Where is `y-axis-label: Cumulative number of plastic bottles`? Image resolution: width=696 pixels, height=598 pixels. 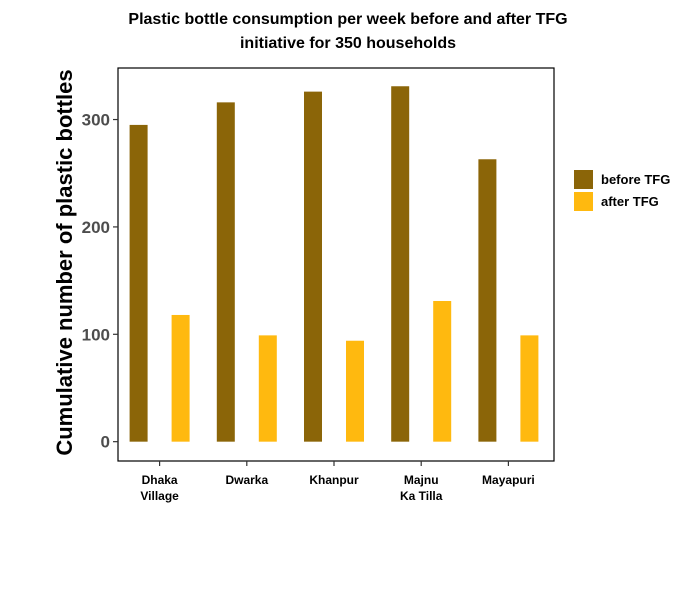
y-axis-label: Cumulative number of plastic bottles is located at coordinates (64, 262).